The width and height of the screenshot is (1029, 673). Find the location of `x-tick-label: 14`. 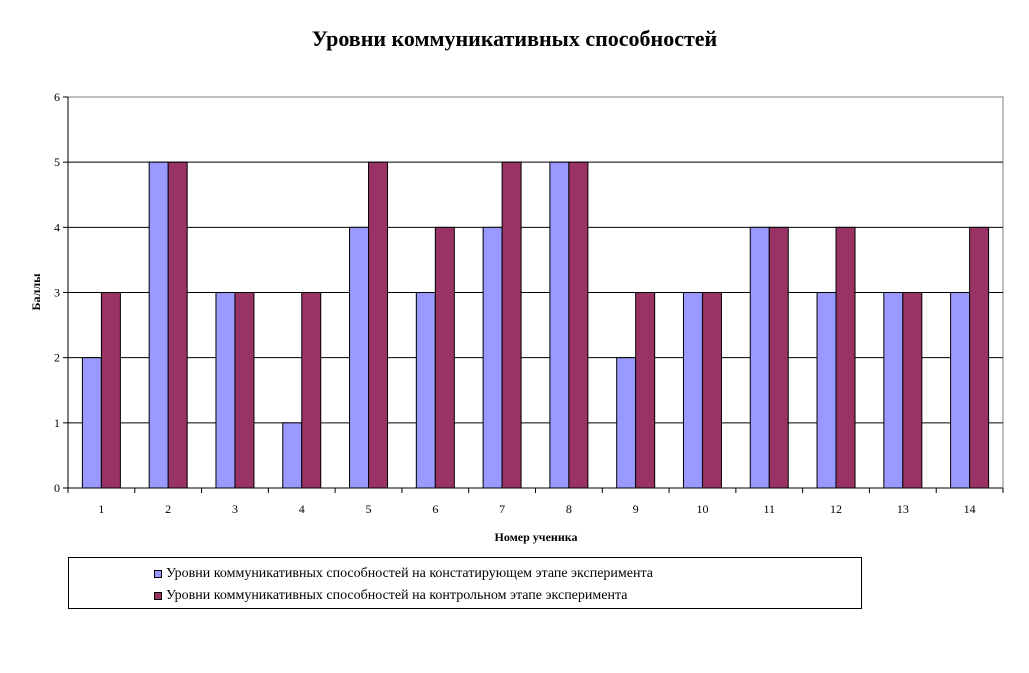

x-tick-label: 14 is located at coordinates (970, 509).